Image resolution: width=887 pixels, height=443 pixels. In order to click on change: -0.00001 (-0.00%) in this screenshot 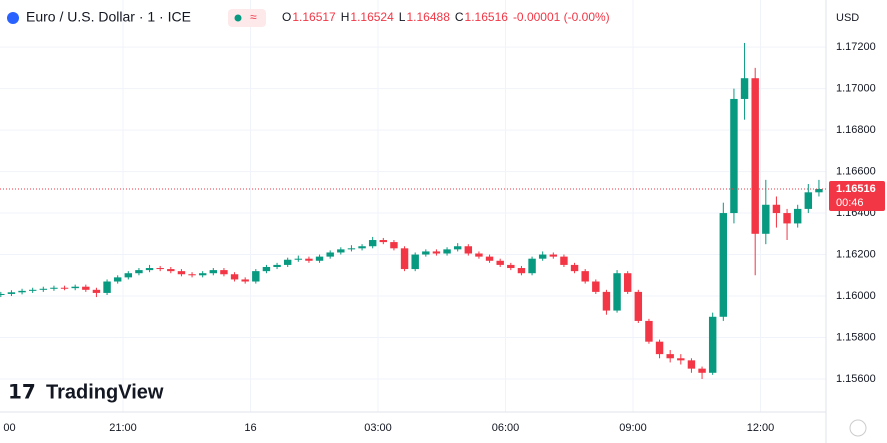, I will do `click(561, 17)`.